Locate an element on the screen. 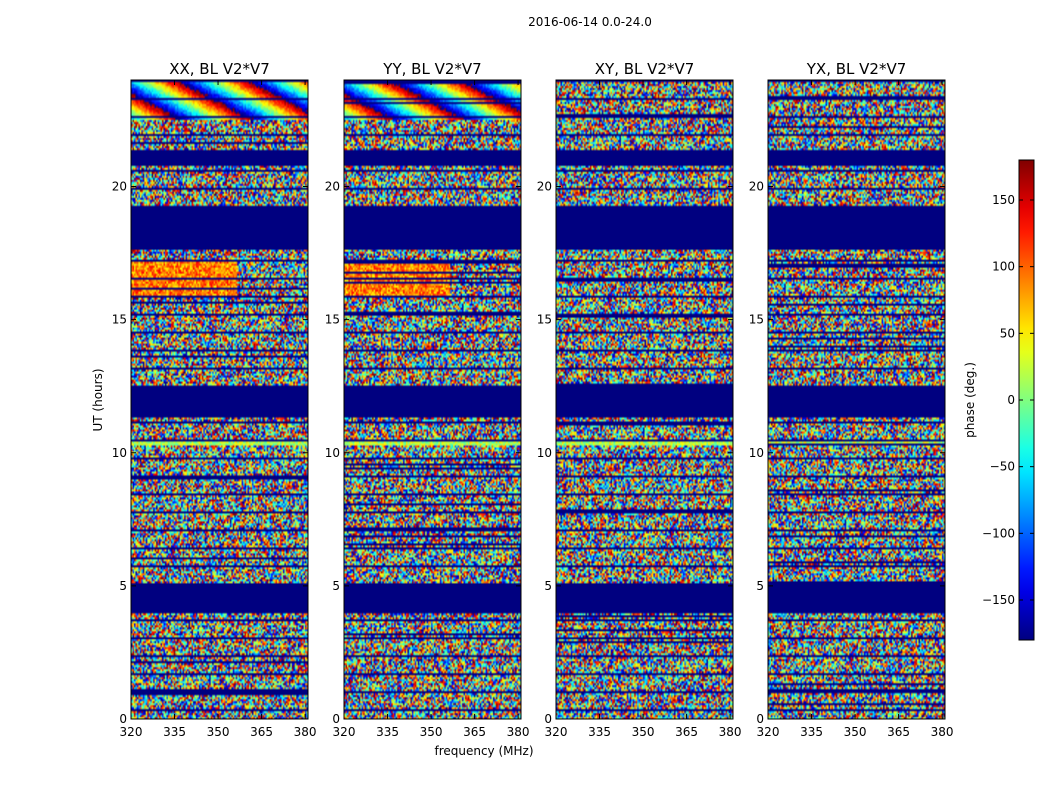 This screenshot has height=800, width=1050. colorbar: −150 −100 −50 0 50 100 150 is located at coordinates (1008, 400).